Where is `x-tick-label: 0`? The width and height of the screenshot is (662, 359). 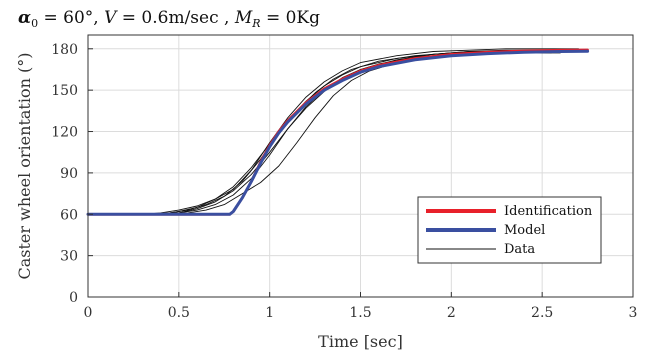
x-tick-label: 0 is located at coordinates (88, 313).